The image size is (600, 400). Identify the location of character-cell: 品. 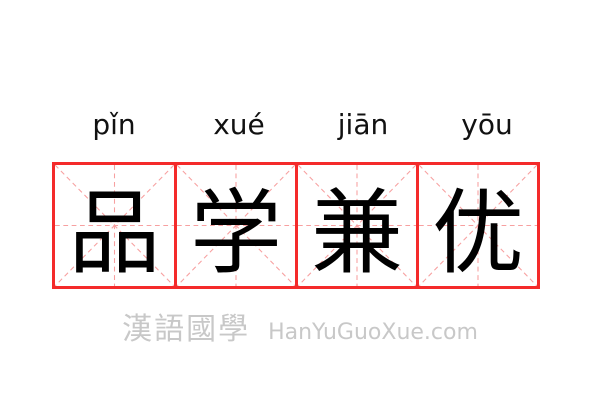
(114, 225).